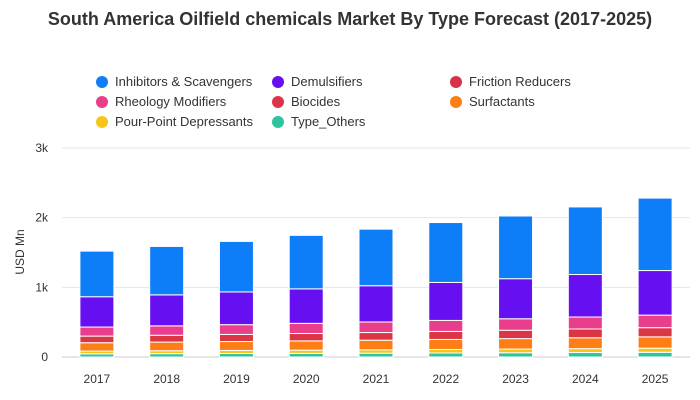  I want to click on legend-label: Pour-Point Depressants, so click(184, 121).